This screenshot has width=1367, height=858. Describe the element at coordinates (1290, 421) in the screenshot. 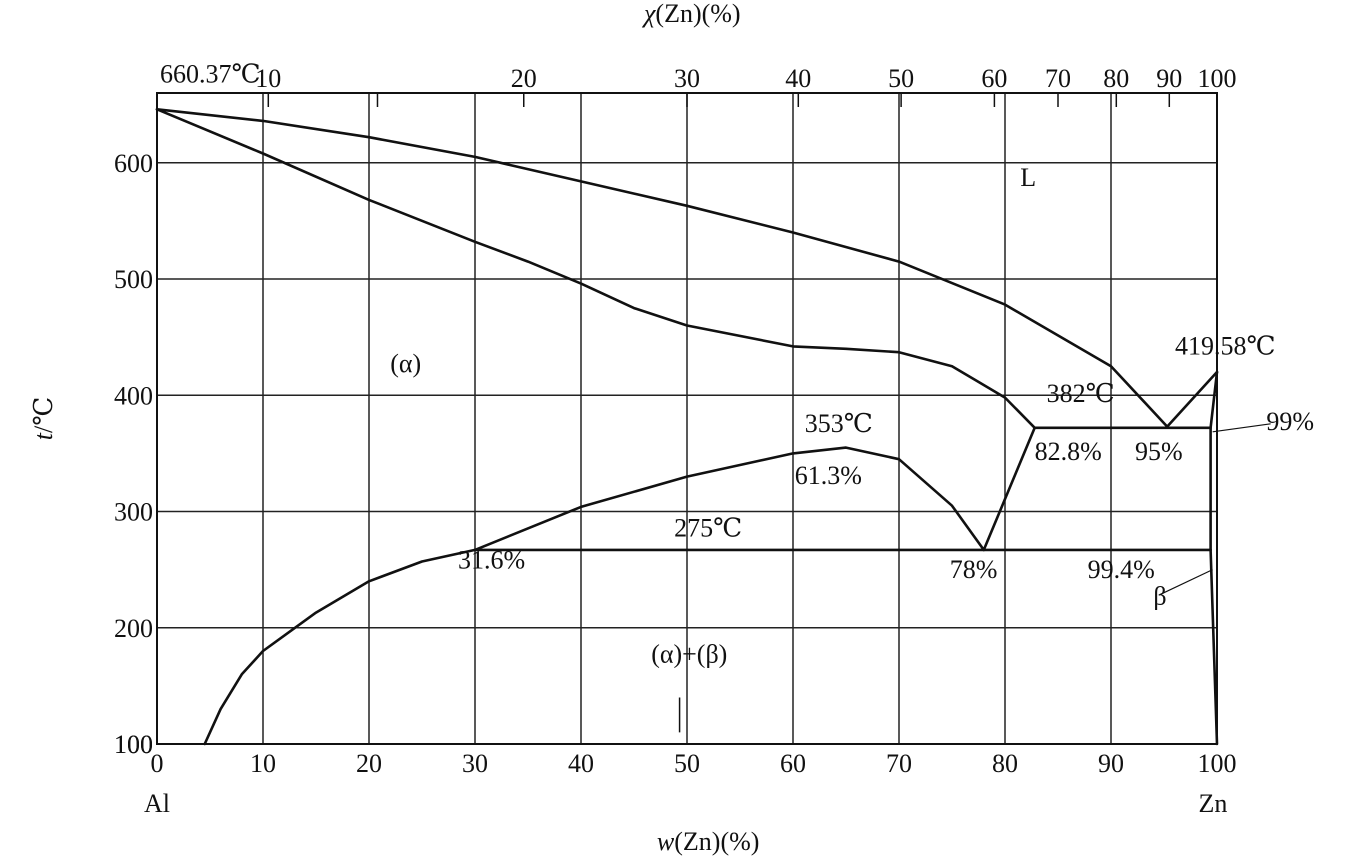

I see `annotation: 99%` at that location.